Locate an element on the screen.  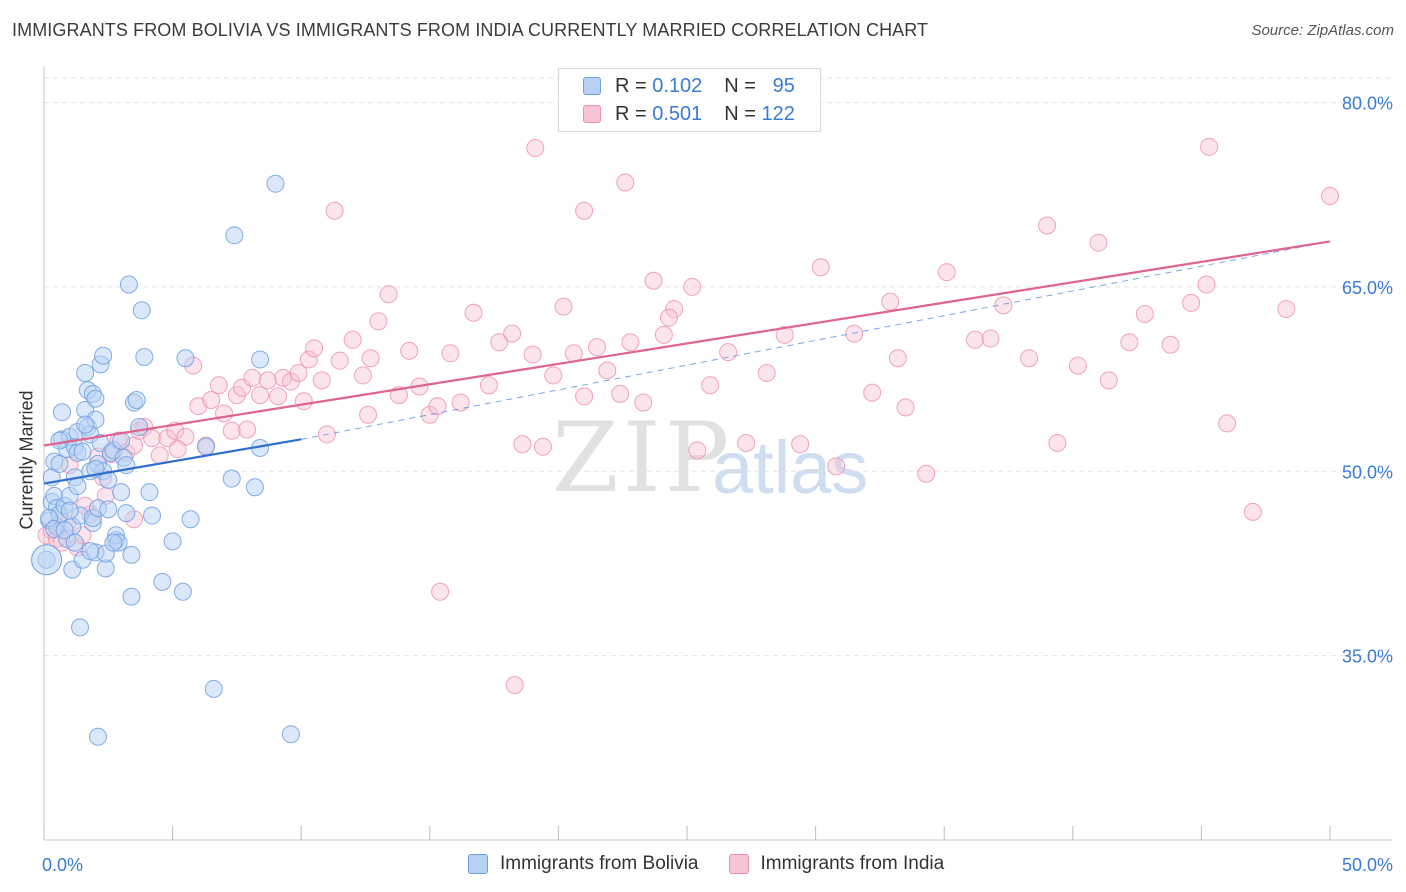
y-axis-label-wrap: Currently Married is located at coordinates (27, 460).